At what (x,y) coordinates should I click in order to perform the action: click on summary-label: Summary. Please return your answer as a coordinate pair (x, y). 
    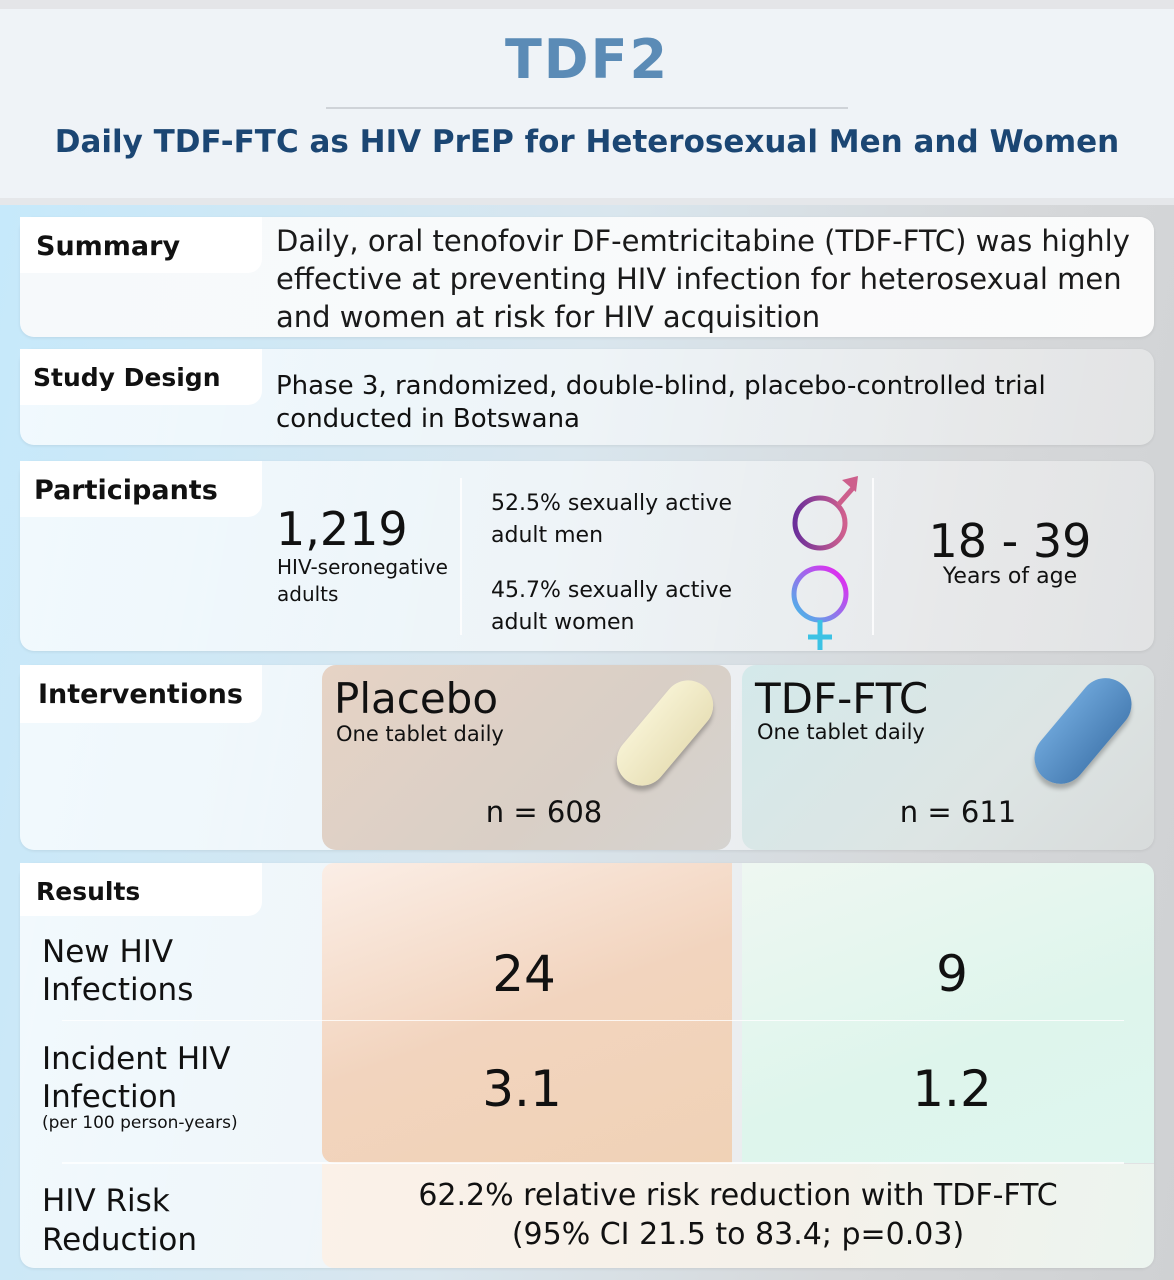
    Looking at the image, I should click on (141, 245).